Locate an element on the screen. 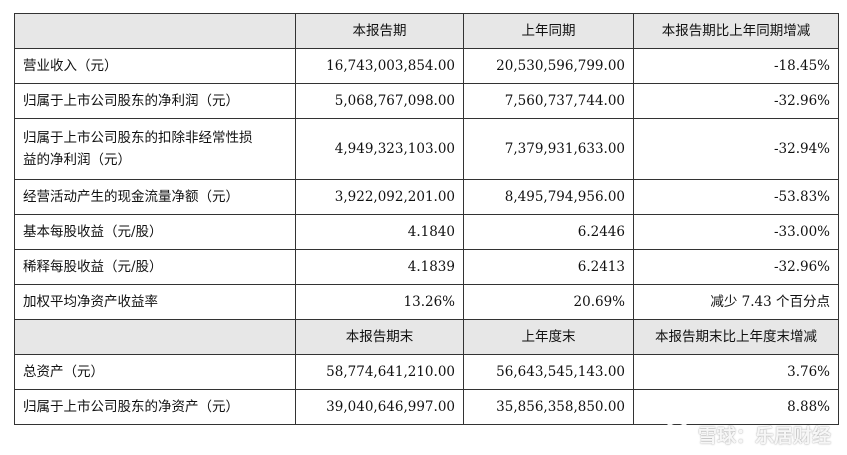  row-label: 总资产（元） is located at coordinates (155, 372).